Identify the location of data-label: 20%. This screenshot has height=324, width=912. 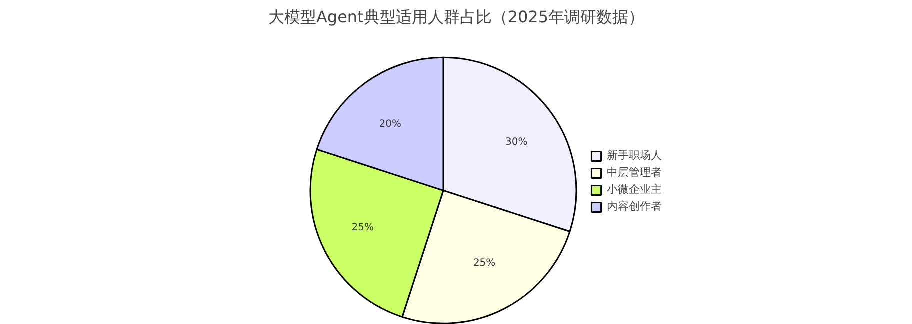
(390, 124).